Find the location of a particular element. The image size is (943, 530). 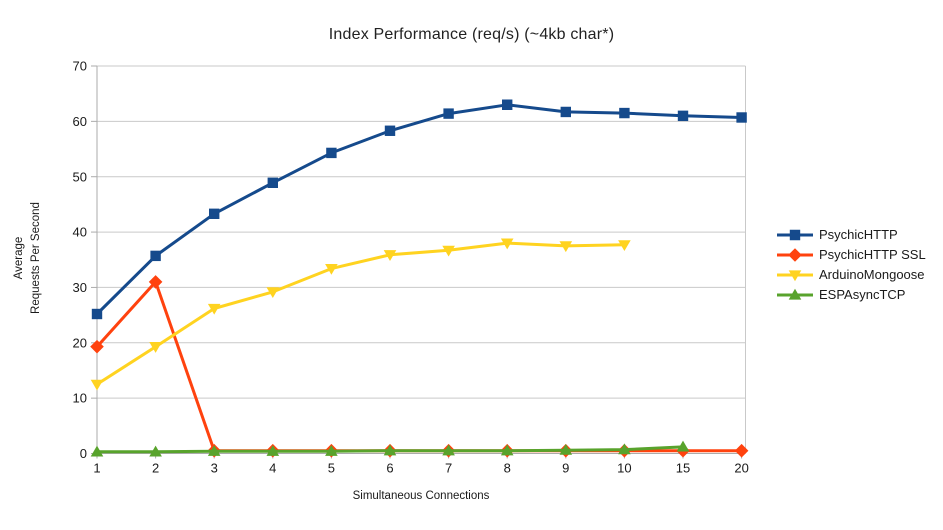

x-tick-label: 6 is located at coordinates (389, 468).